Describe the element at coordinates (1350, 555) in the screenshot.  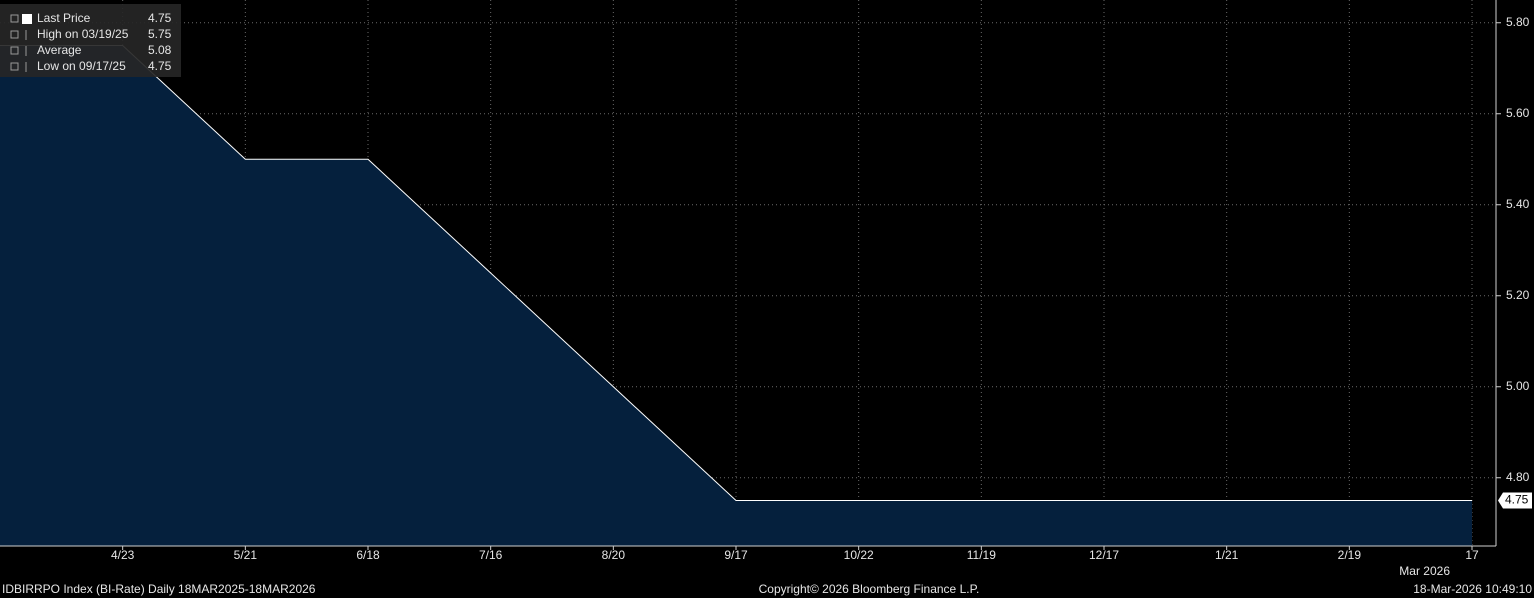
I see `x-tick-label: 2/19` at that location.